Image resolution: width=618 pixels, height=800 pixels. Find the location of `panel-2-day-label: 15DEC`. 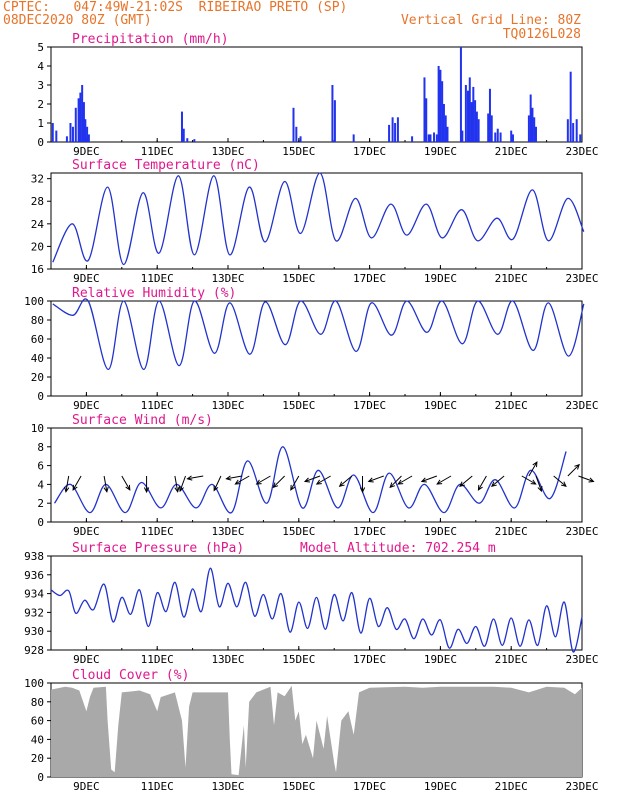

panel-2-day-label: 15DEC is located at coordinates (298, 405).